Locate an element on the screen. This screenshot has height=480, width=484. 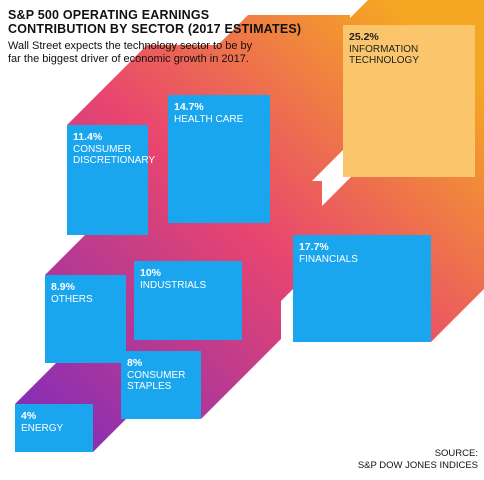
sector-name-label: OTHERS is located at coordinates (72, 299).